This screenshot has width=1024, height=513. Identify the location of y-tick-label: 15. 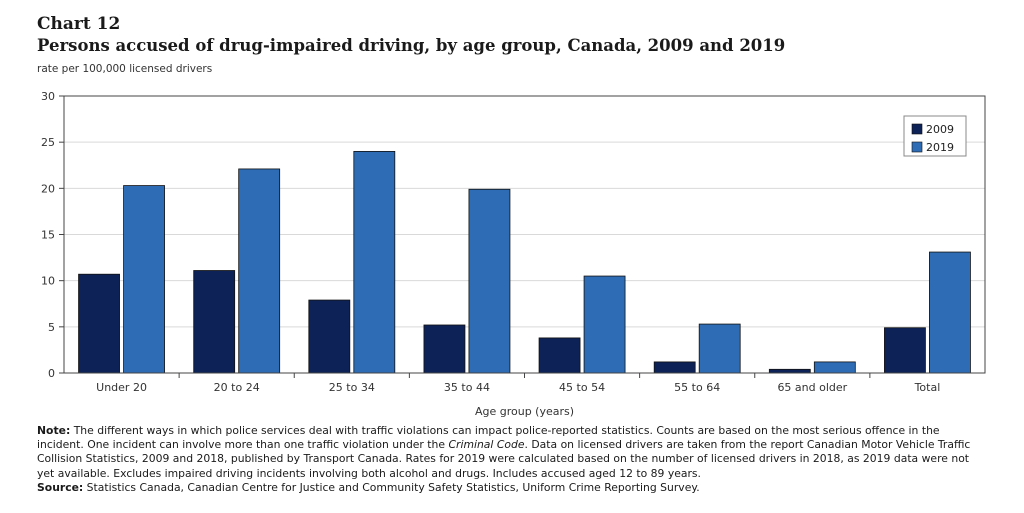
(48, 235).